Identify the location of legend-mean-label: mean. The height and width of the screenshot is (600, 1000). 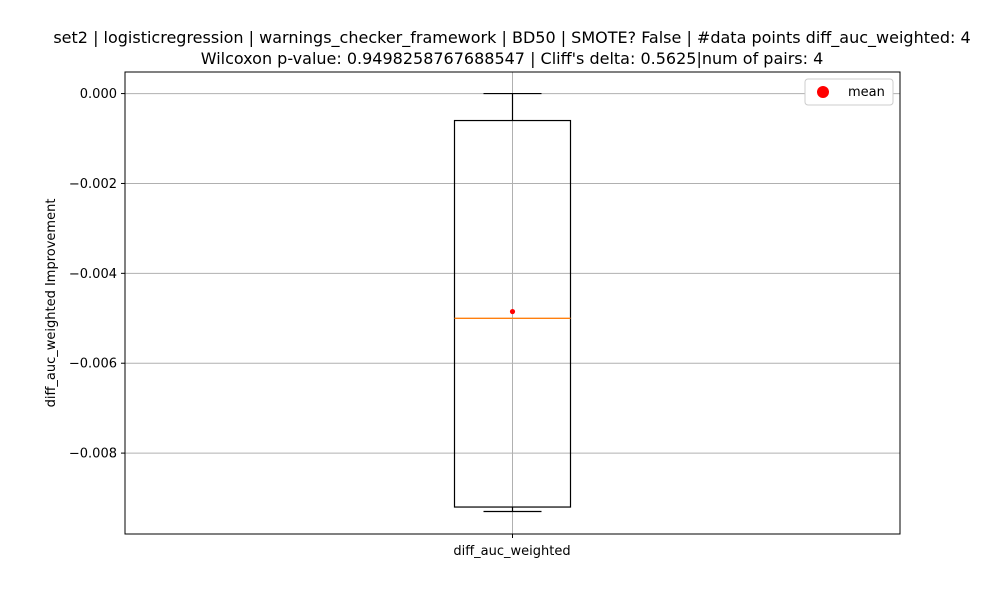
(866, 92).